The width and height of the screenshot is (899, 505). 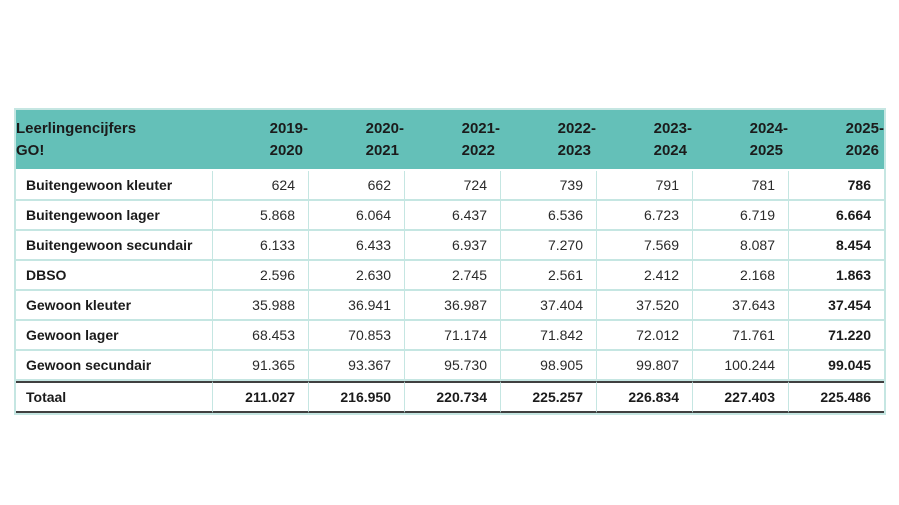 What do you see at coordinates (836, 276) in the screenshot?
I see `value-cell: 1.863` at bounding box center [836, 276].